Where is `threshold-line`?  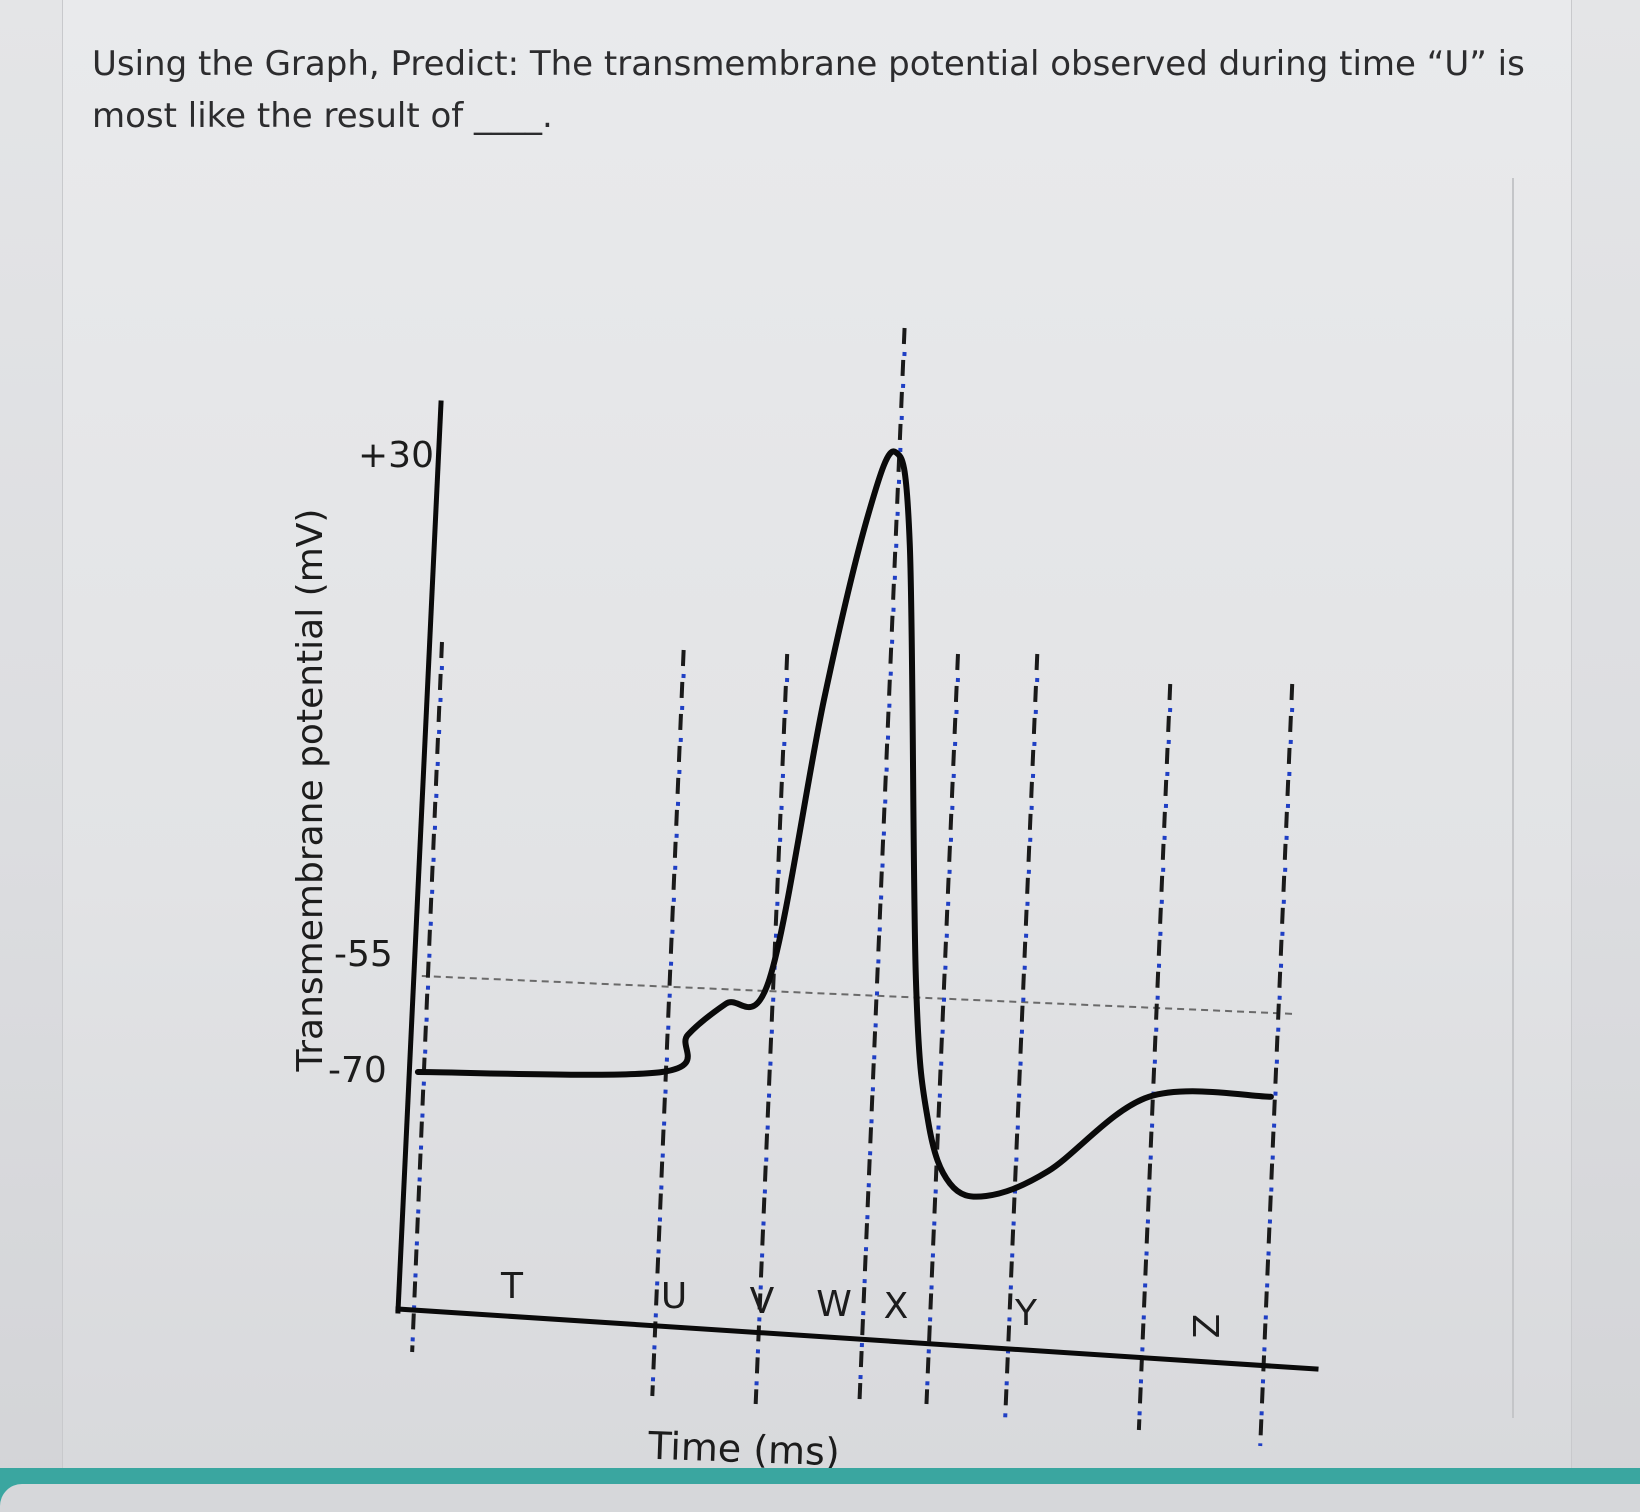
threshold-line is located at coordinates (858, 995).